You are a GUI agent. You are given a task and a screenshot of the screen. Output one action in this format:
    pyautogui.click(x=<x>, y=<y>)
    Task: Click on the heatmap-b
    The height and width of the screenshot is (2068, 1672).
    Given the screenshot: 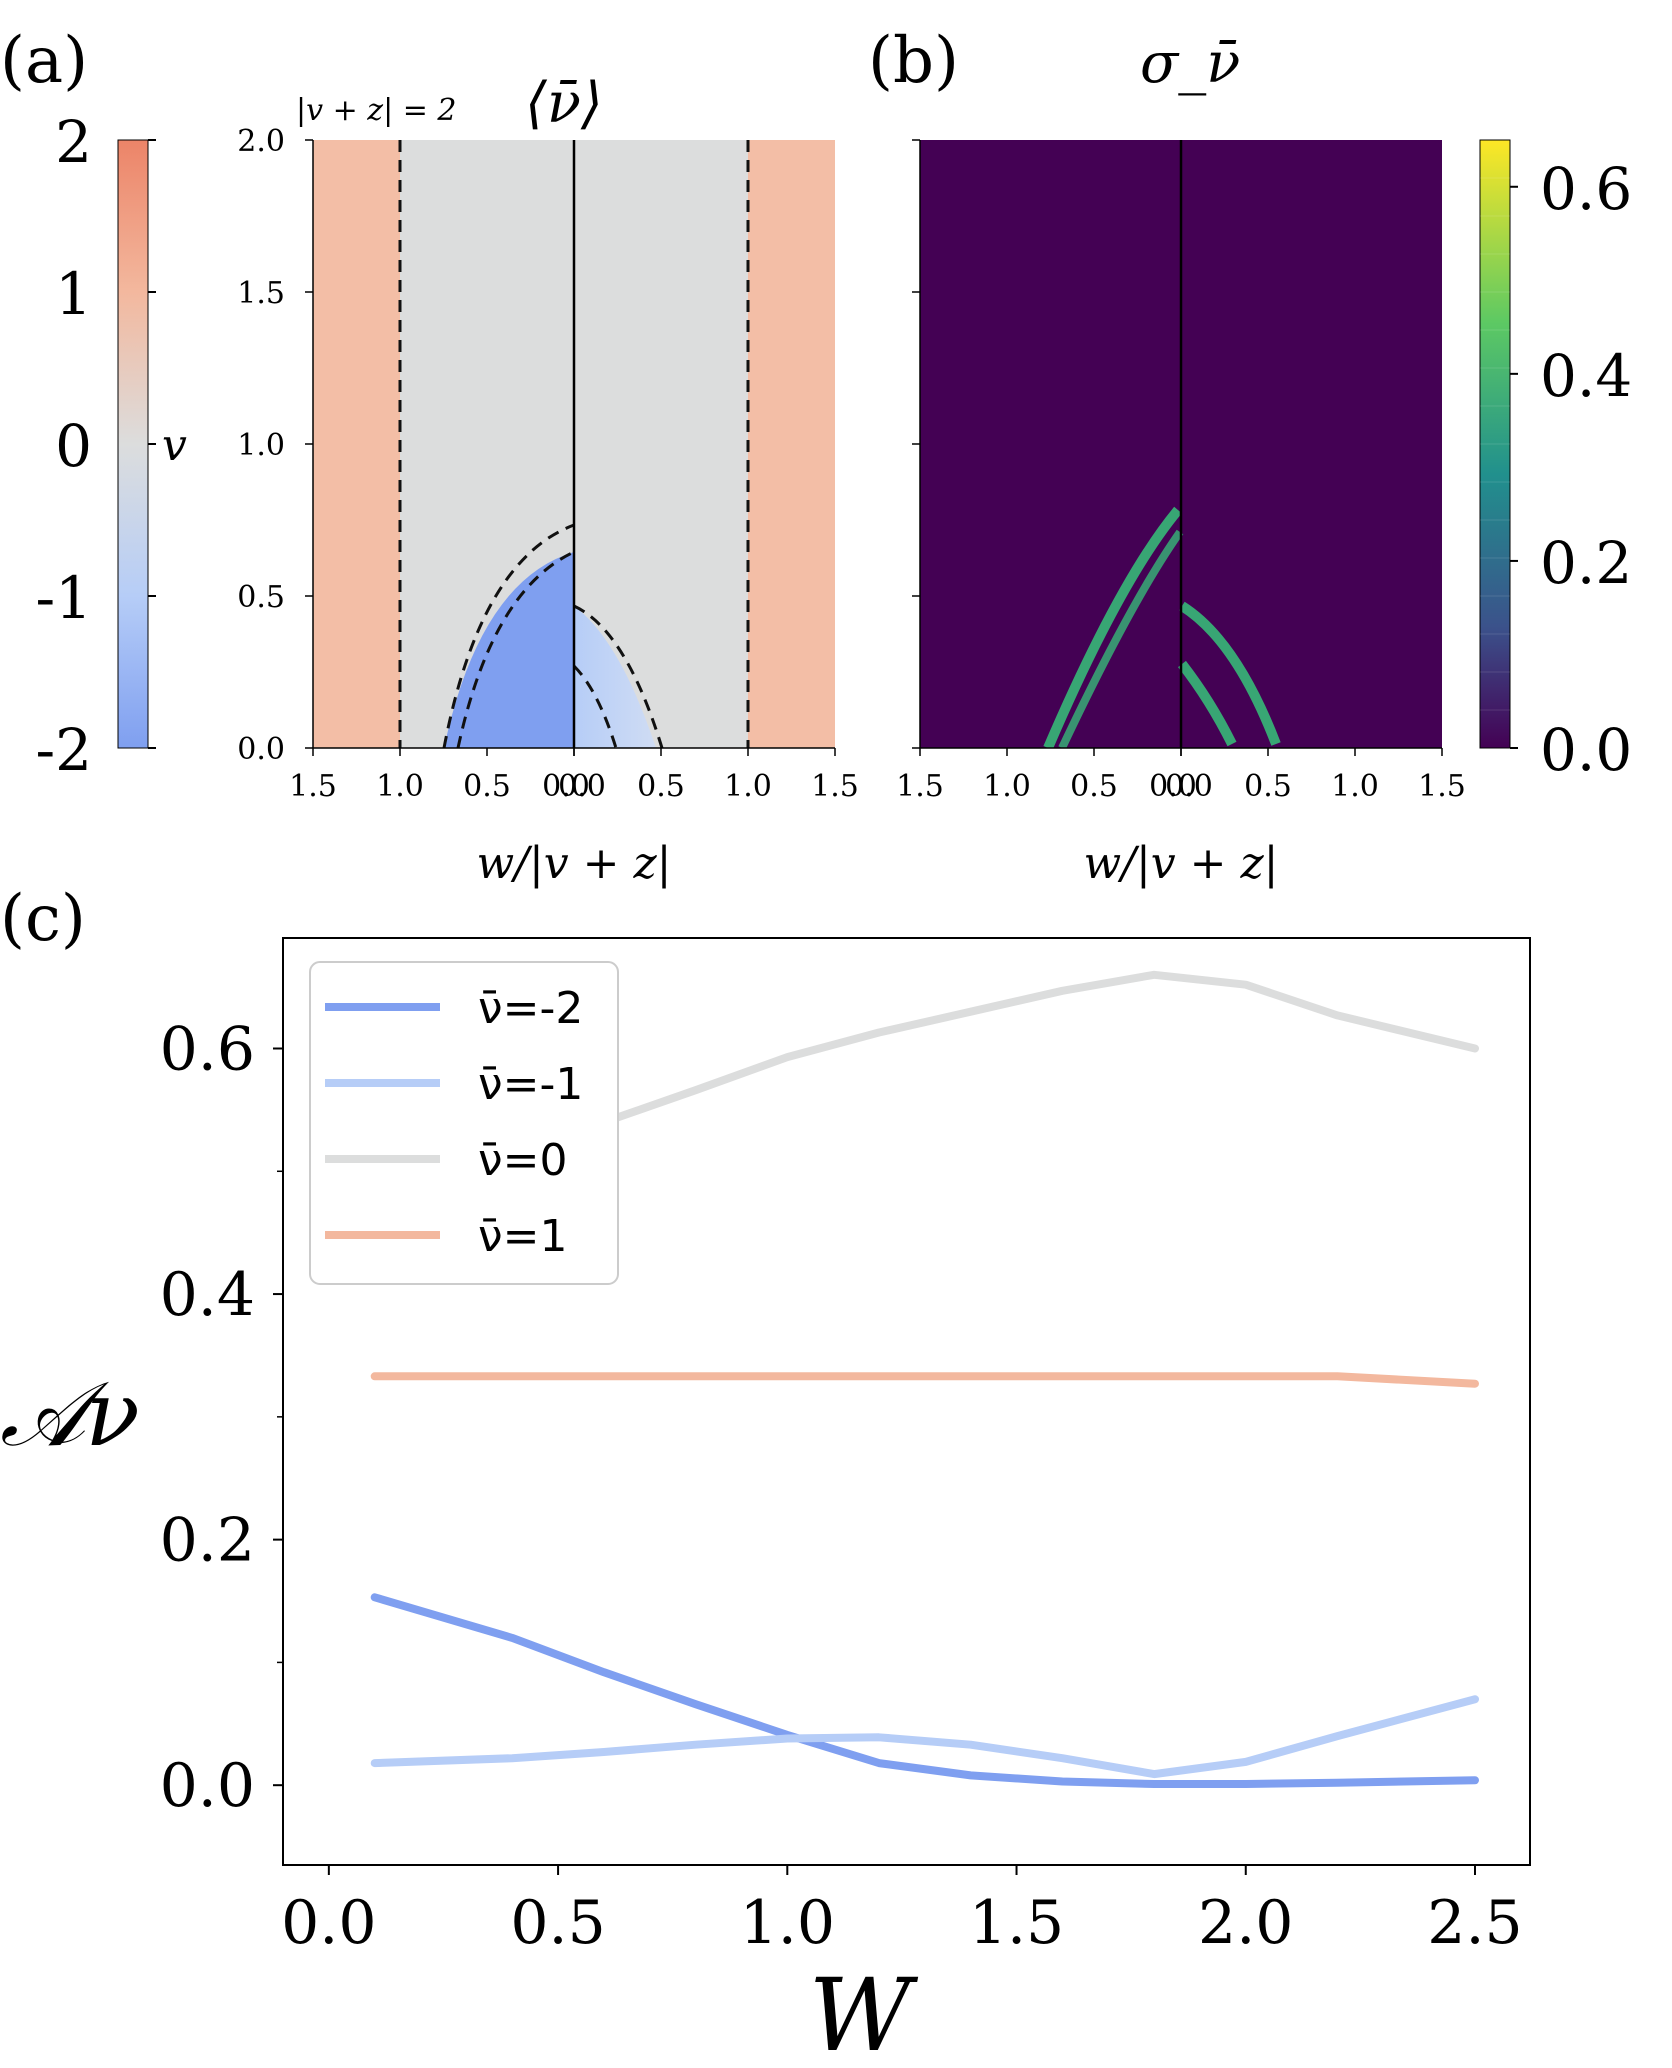 What is the action you would take?
    pyautogui.click(x=1181, y=444)
    